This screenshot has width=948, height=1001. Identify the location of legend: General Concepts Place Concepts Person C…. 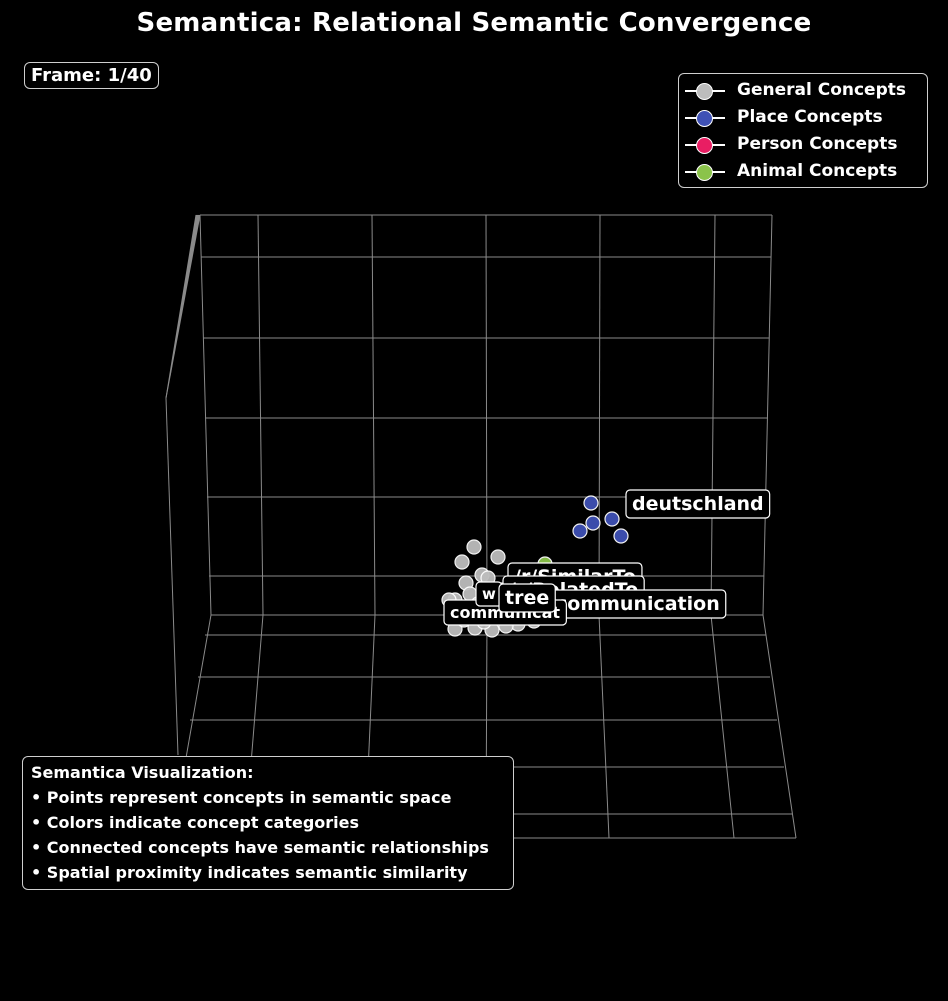
(803, 130).